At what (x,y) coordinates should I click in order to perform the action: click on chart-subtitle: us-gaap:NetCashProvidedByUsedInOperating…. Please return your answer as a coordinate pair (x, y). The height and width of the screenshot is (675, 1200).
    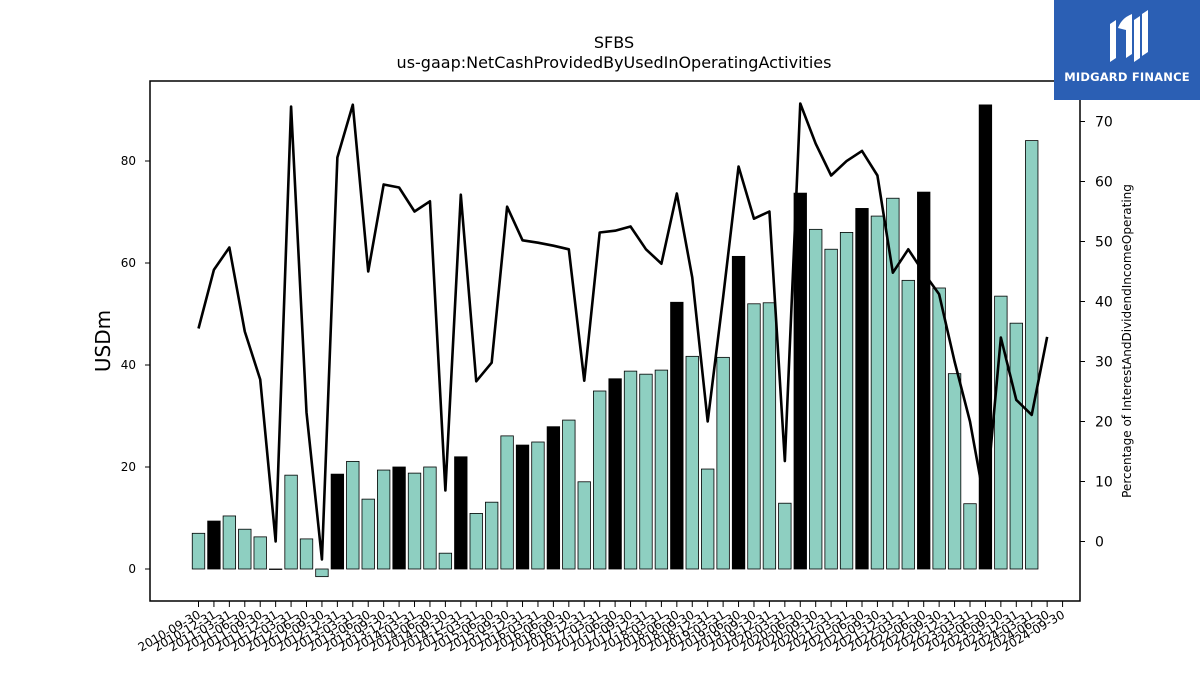
    Looking at the image, I should click on (614, 62).